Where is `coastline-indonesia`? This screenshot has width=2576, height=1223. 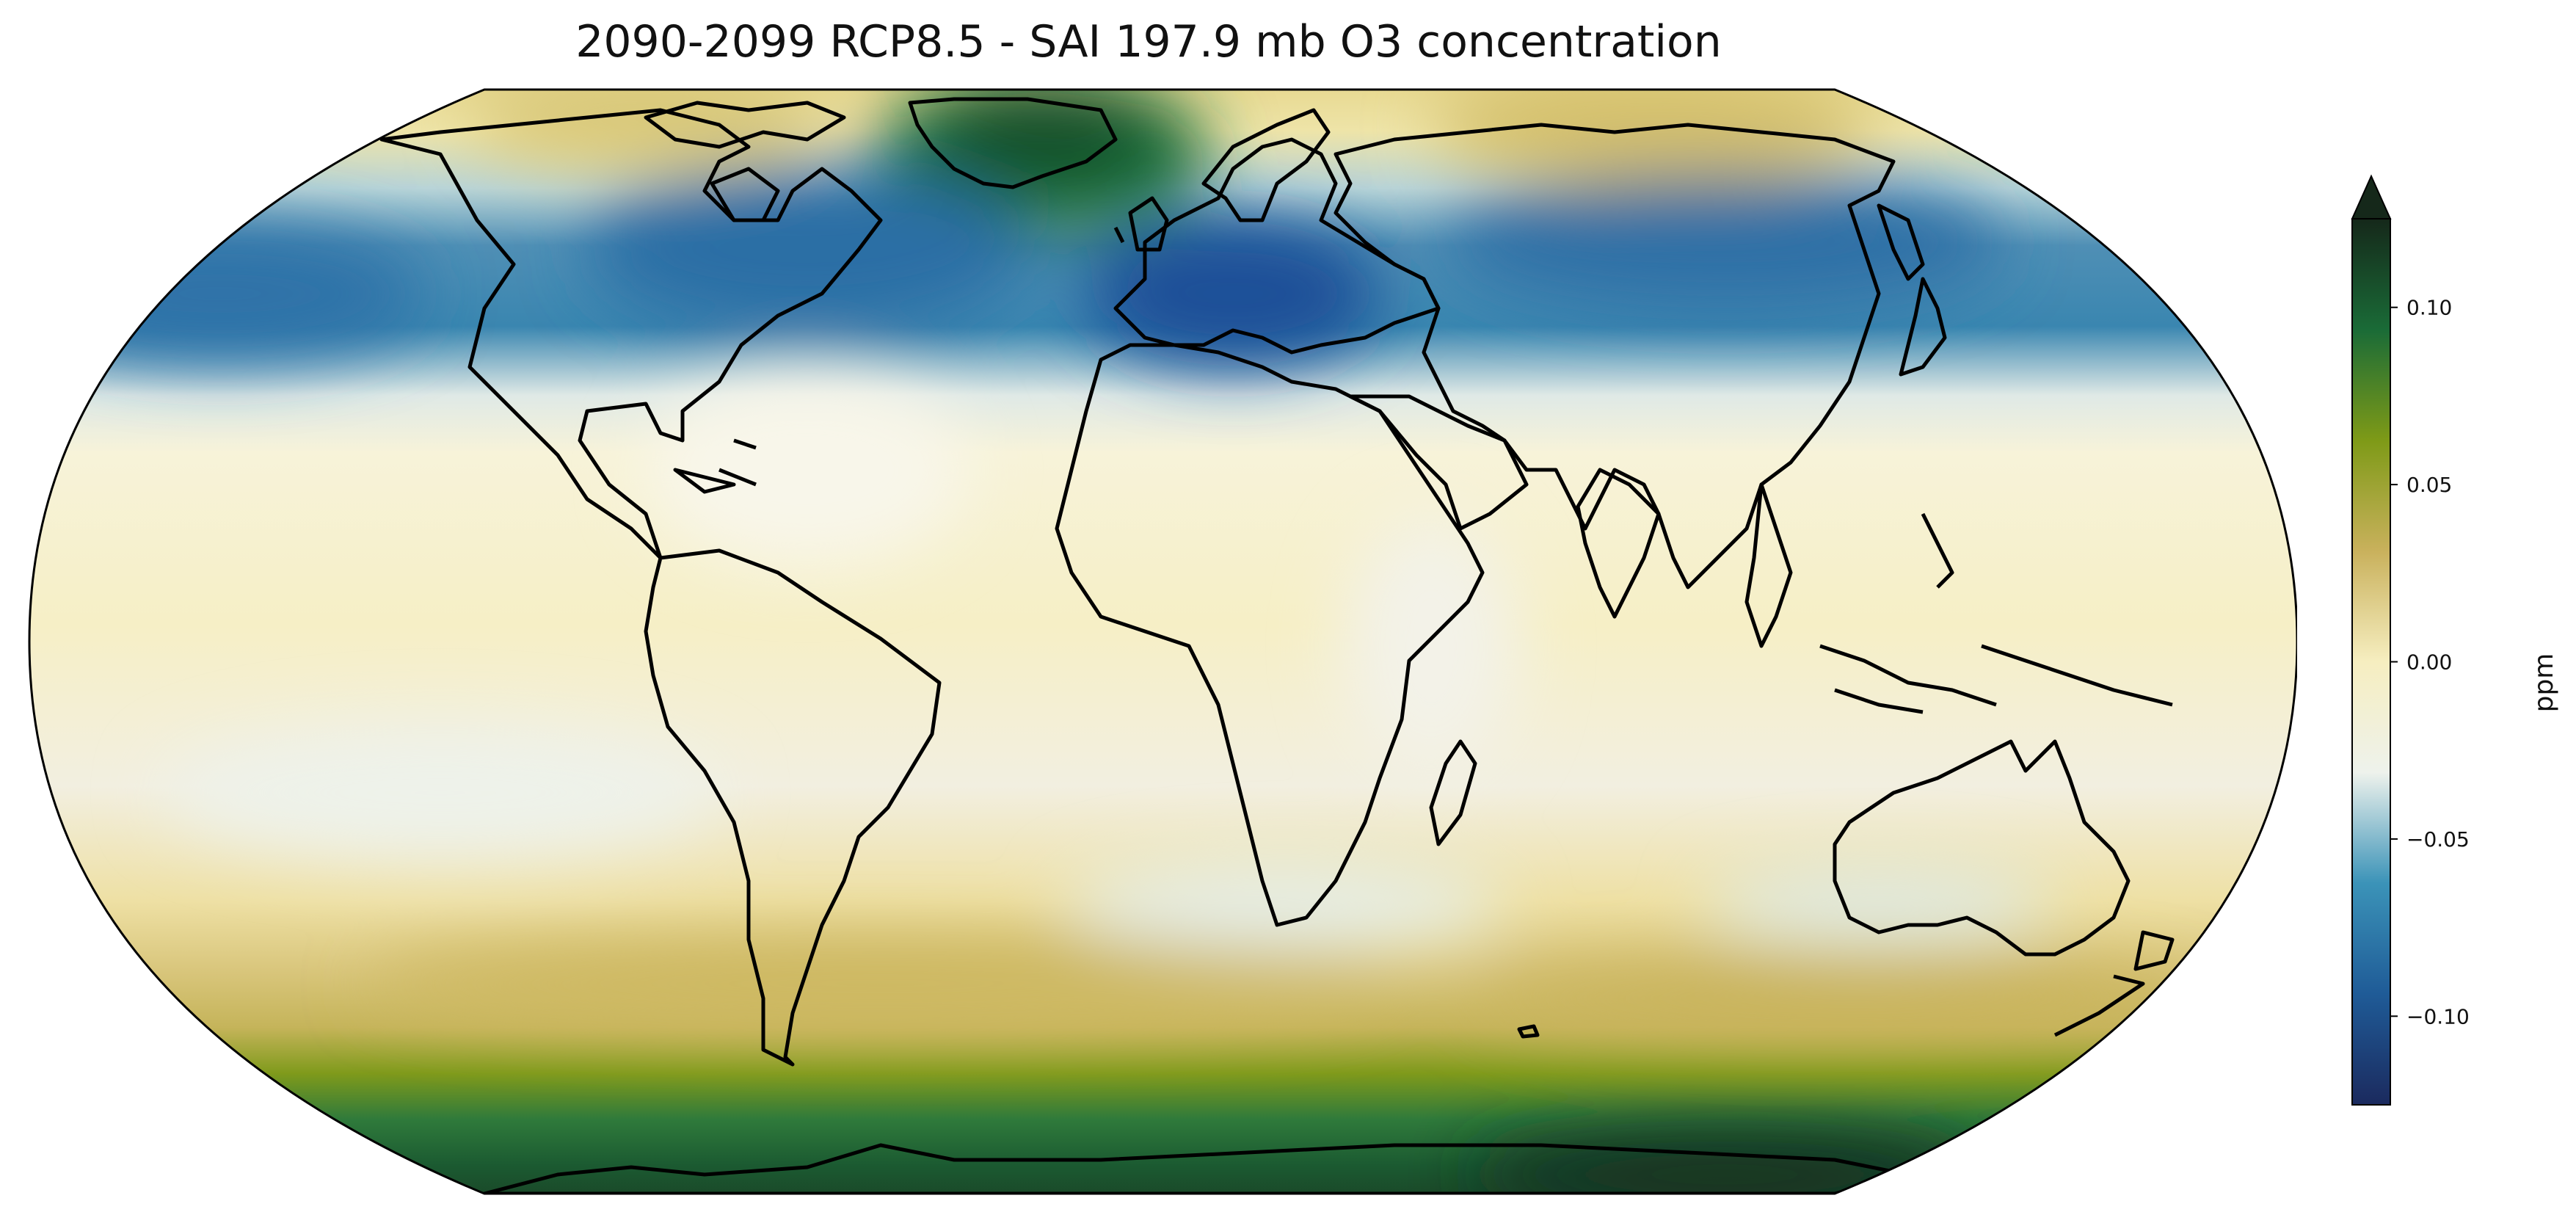 coastline-indonesia is located at coordinates (1996, 613).